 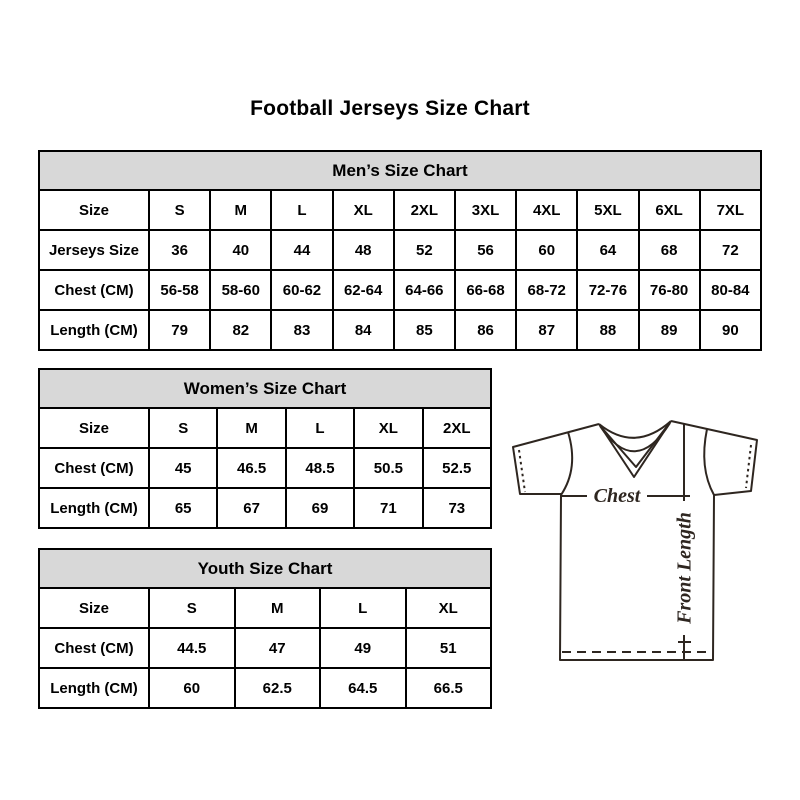 I want to click on value-cell: 47, so click(x=277, y=648).